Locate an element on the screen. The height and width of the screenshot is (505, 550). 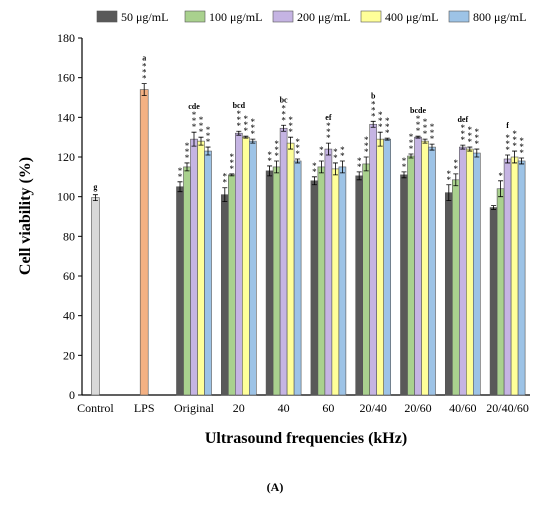
significance-letter: bcd is located at coordinates (239, 105).